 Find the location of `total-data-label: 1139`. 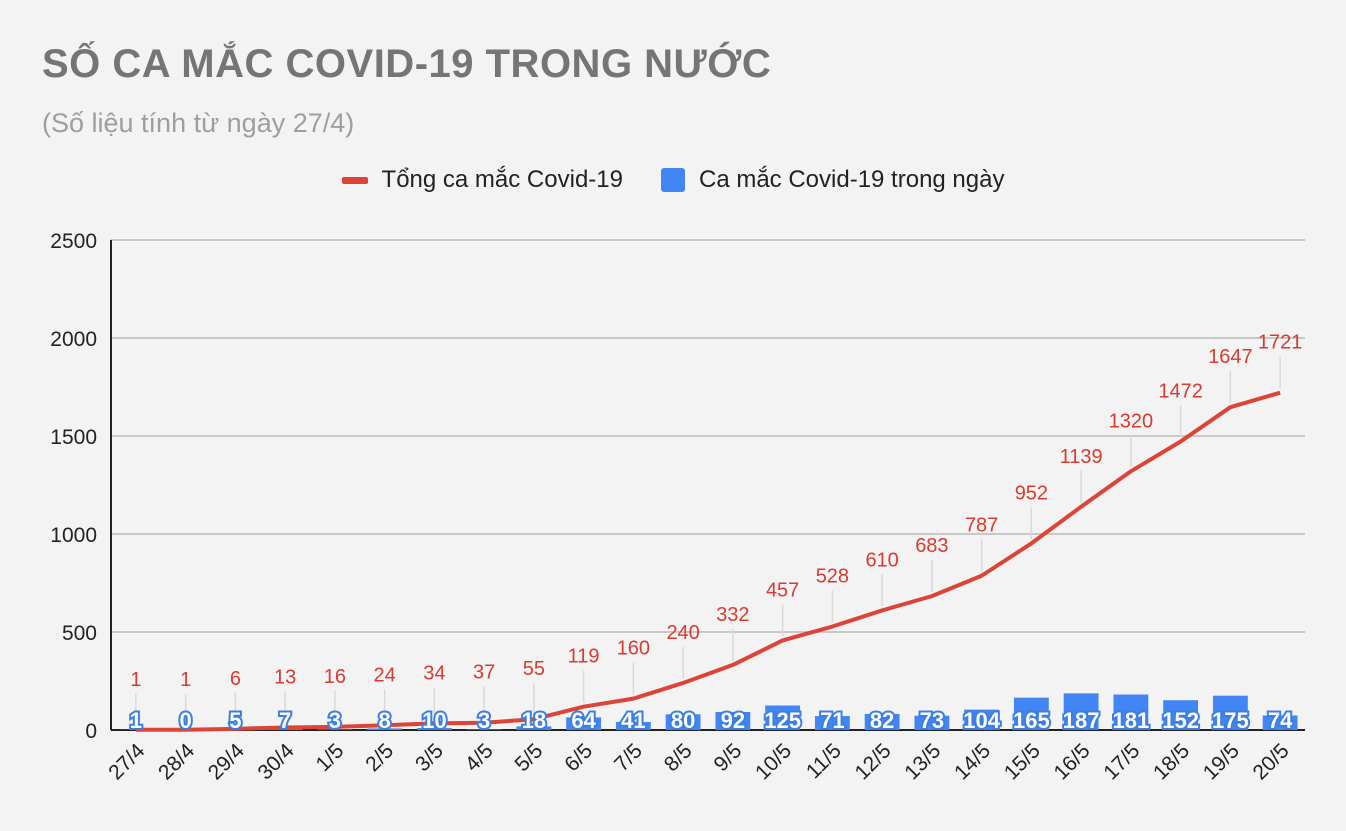

total-data-label: 1139 is located at coordinates (1081, 457).